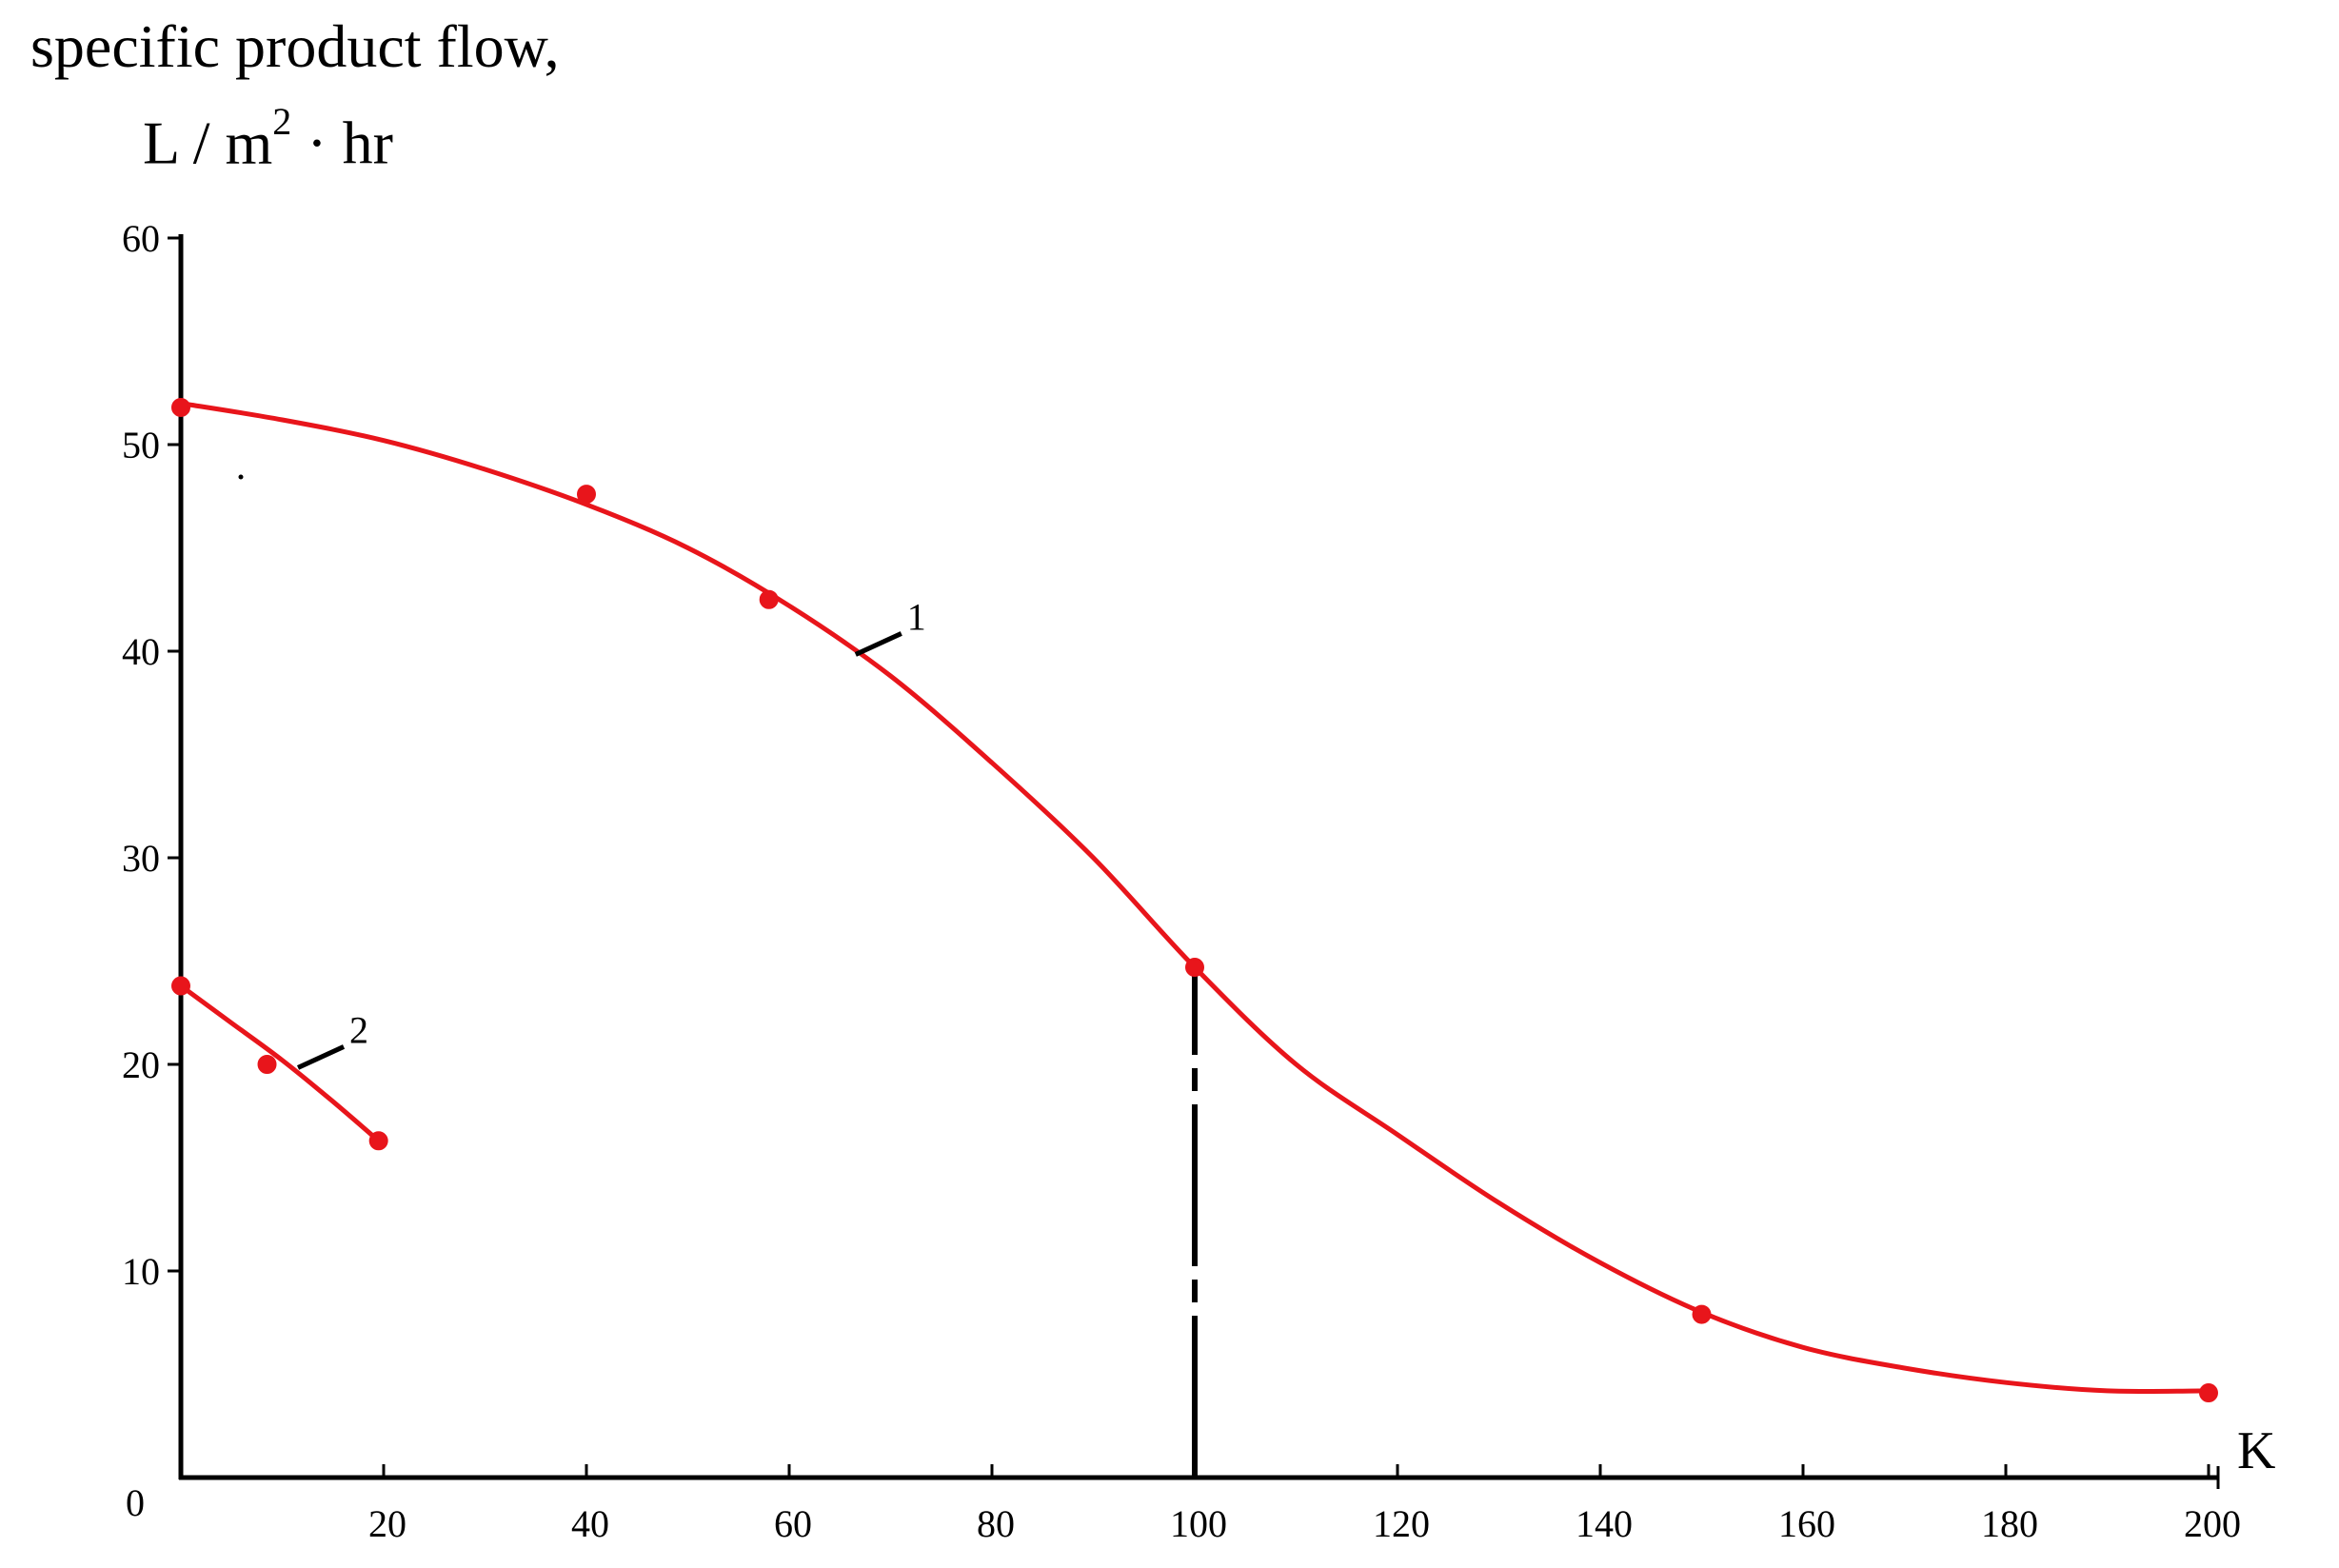 Image resolution: width=2339 pixels, height=1568 pixels. I want to click on y-tick-label-40: 40, so click(141, 652).